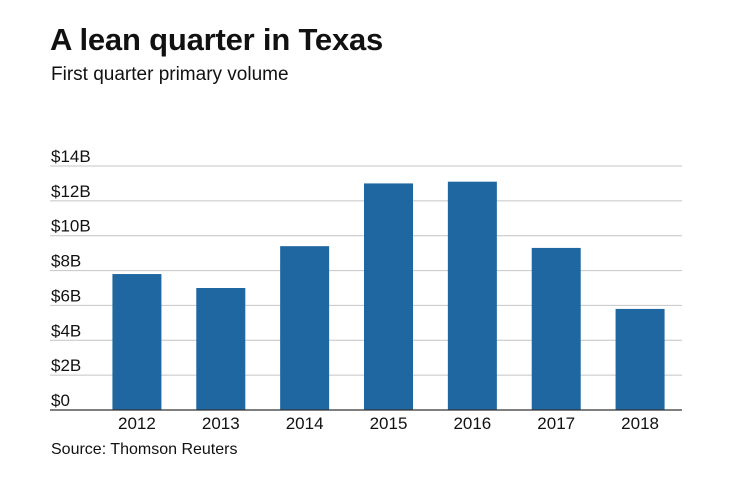 This screenshot has width=740, height=482. Describe the element at coordinates (66, 295) in the screenshot. I see `y-tick-label: $6B` at that location.